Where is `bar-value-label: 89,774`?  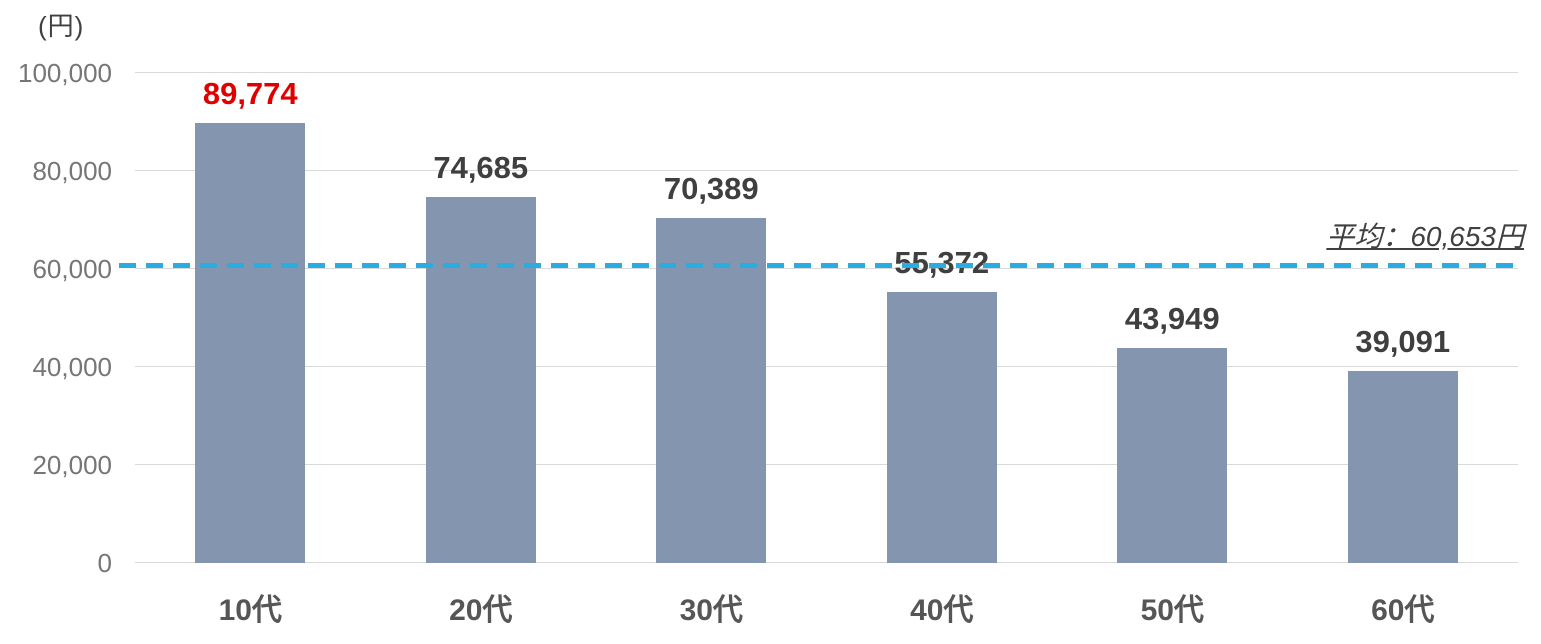 bar-value-label: 89,774 is located at coordinates (250, 94).